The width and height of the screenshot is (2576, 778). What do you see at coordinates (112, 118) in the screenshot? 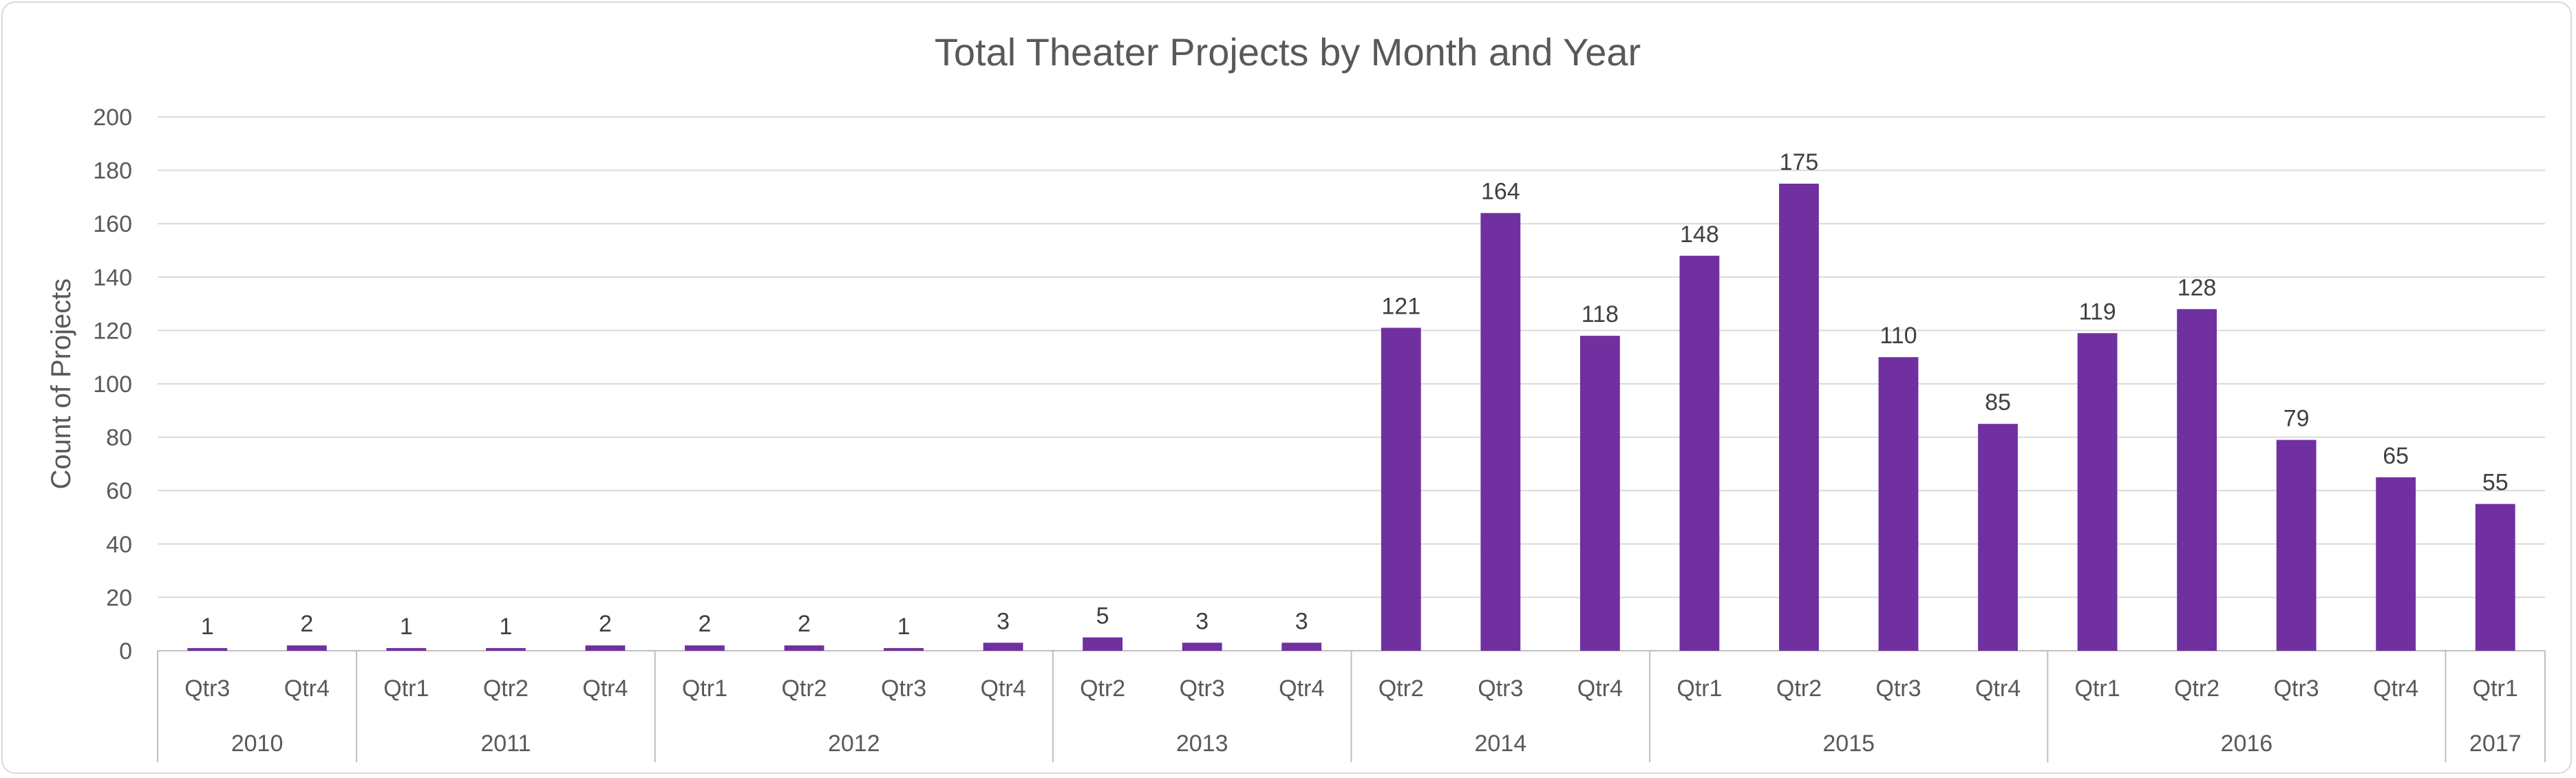
I see `y-tick-label: 200` at bounding box center [112, 118].